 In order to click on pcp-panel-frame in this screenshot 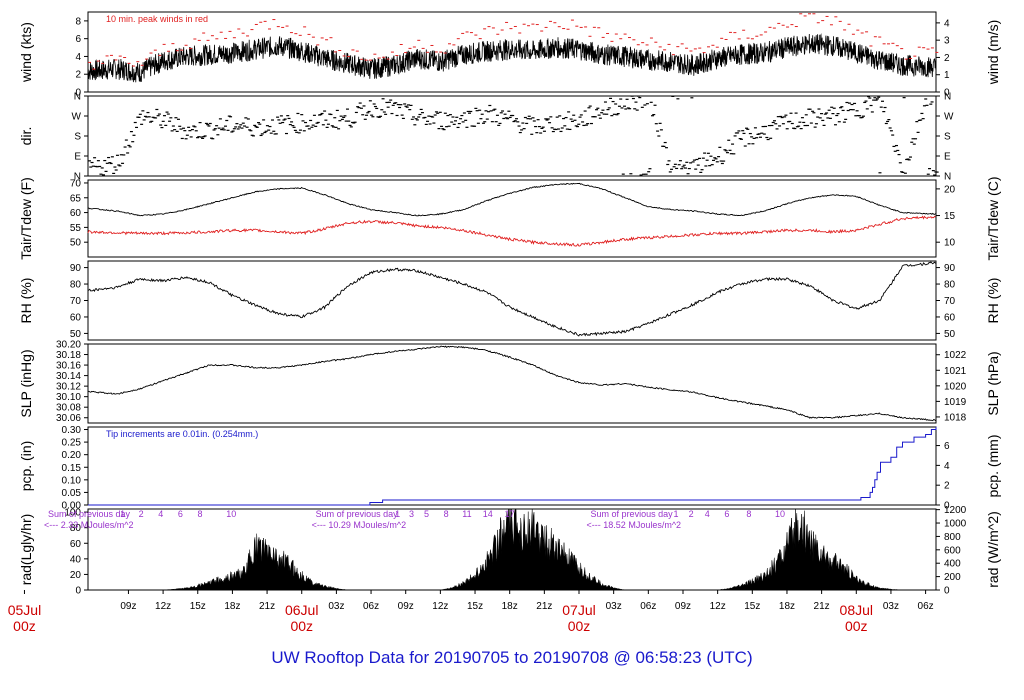, I will do `click(512, 466)`.